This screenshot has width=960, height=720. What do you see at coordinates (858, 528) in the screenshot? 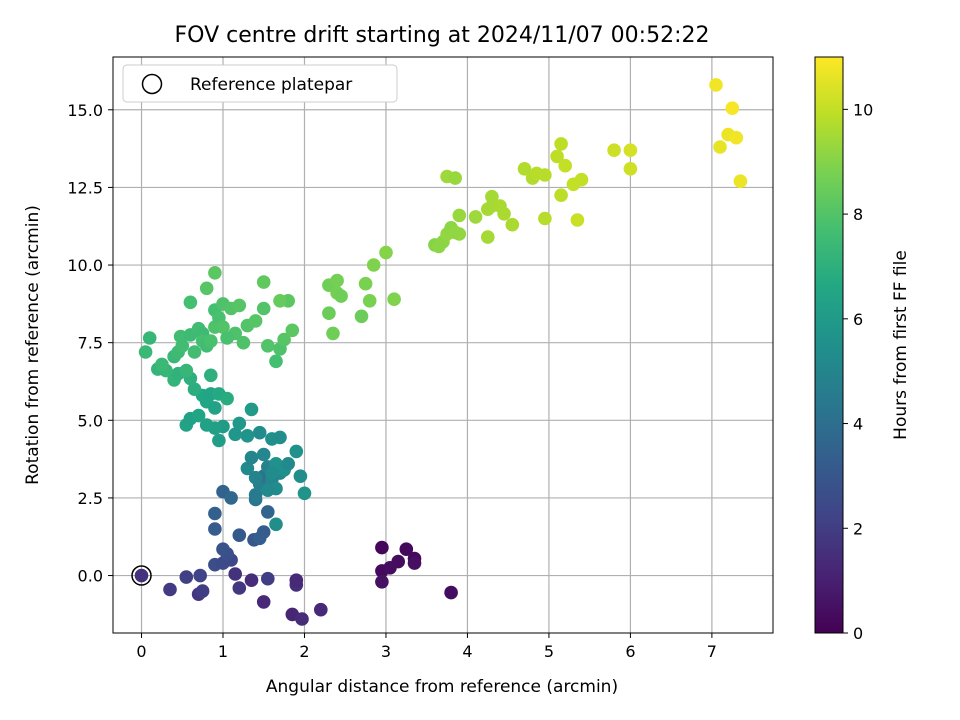
I see `colorbar-tick-label: 2` at bounding box center [858, 528].